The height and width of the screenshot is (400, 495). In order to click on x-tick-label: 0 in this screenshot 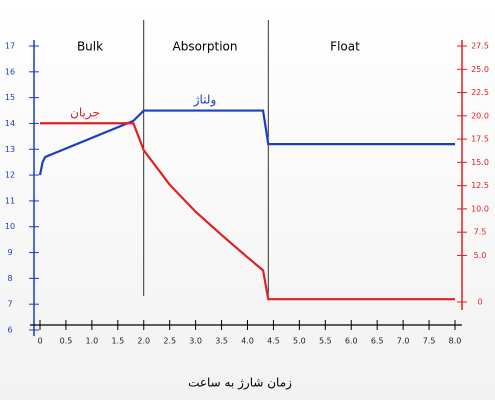, I will do `click(39, 341)`.